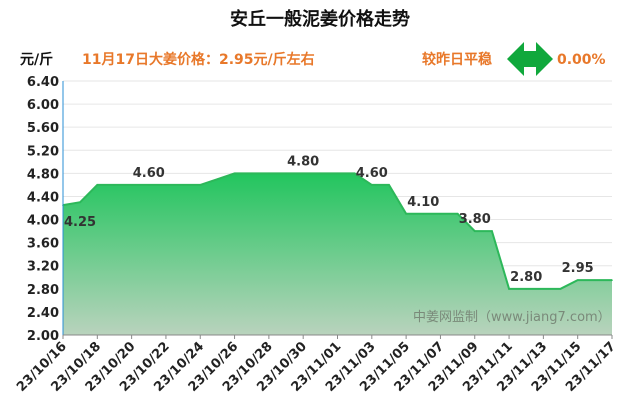 Image resolution: width=640 pixels, height=410 pixels. What do you see at coordinates (303, 161) in the screenshot?
I see `data-label: 4.80` at bounding box center [303, 161].